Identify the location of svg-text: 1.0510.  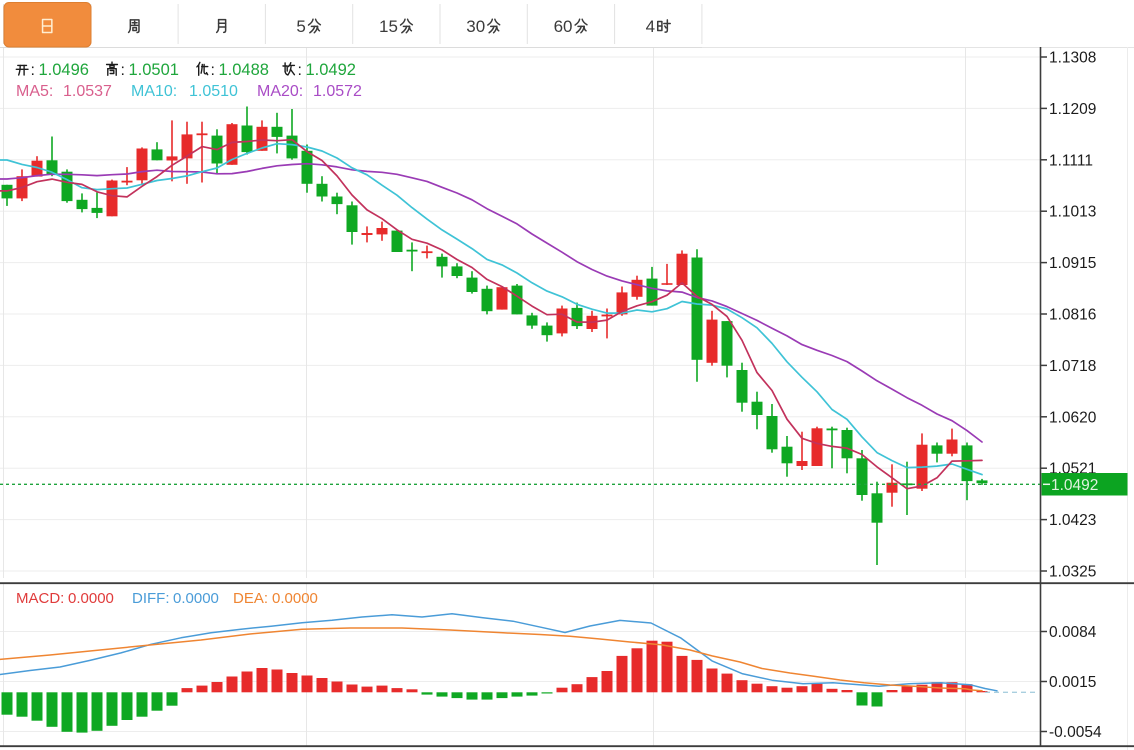
(213, 91).